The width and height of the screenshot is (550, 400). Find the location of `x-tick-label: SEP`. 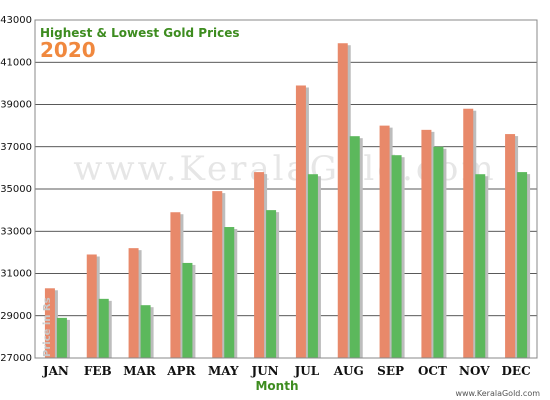

x-tick-label: SEP is located at coordinates (390, 371).